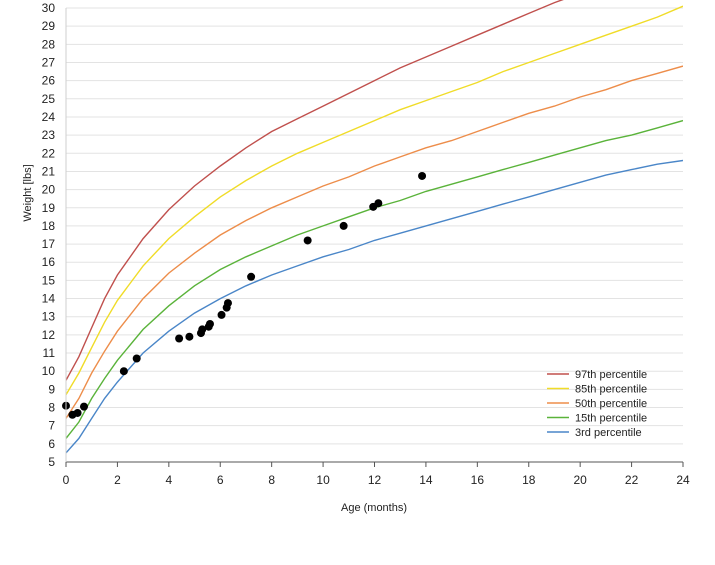  I want to click on y-tick-label: 22, so click(49, 153).